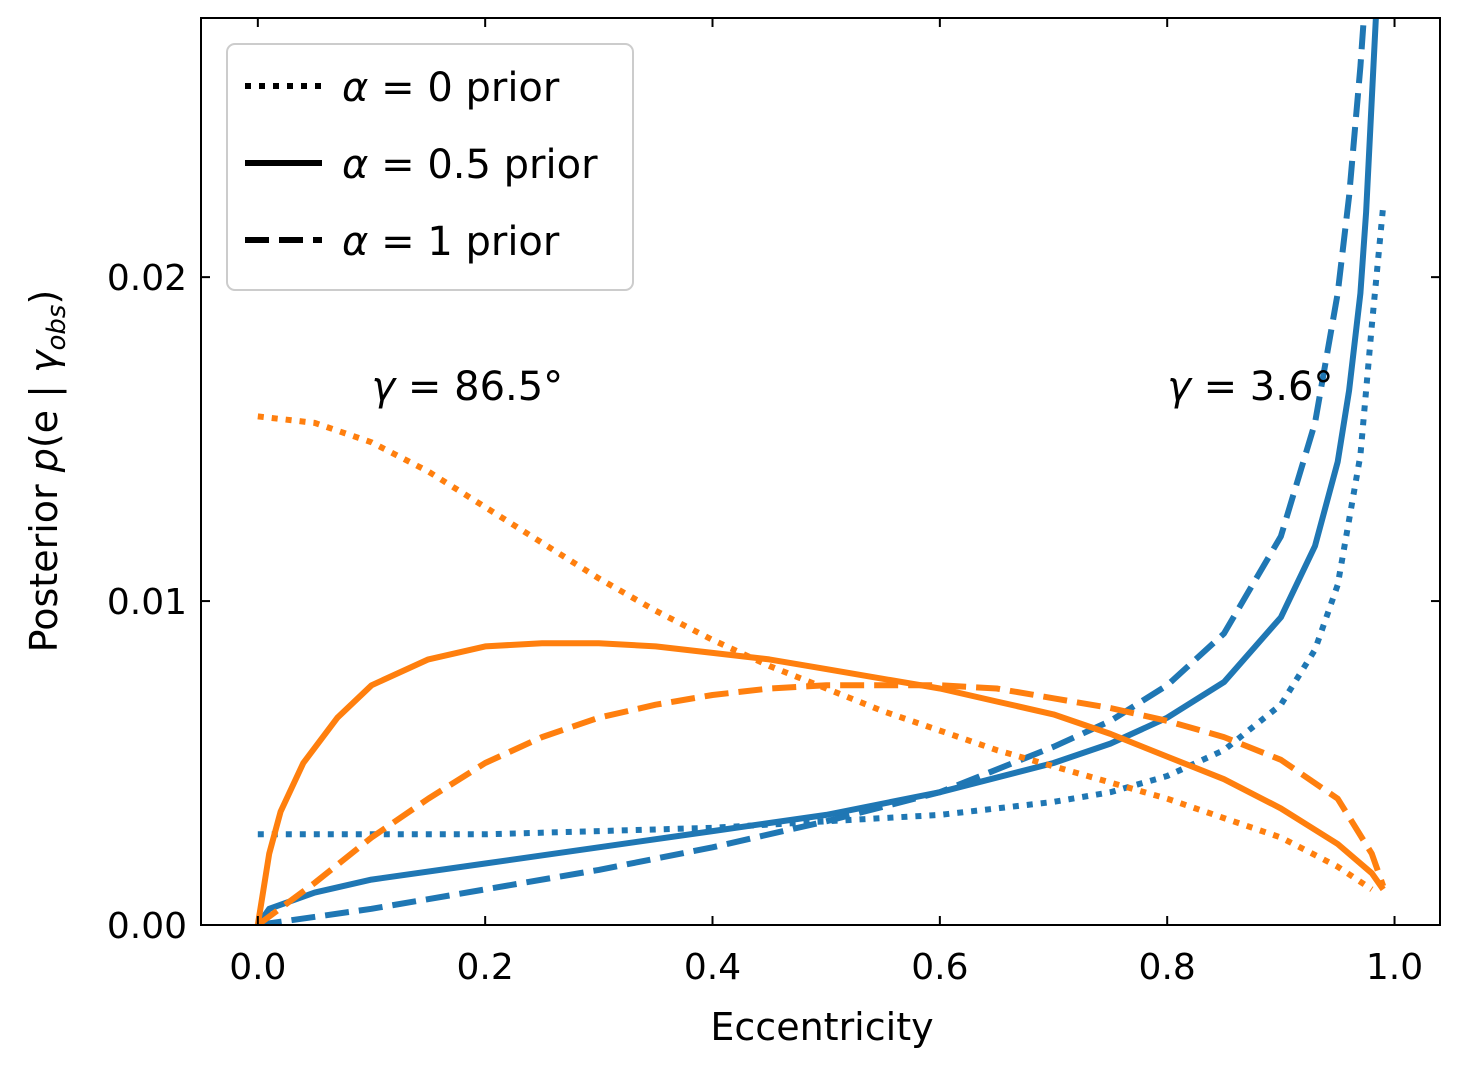 This screenshot has width=1461, height=1072. What do you see at coordinates (821, 1027) in the screenshot?
I see `x-axis-label: Eccentricity` at bounding box center [821, 1027].